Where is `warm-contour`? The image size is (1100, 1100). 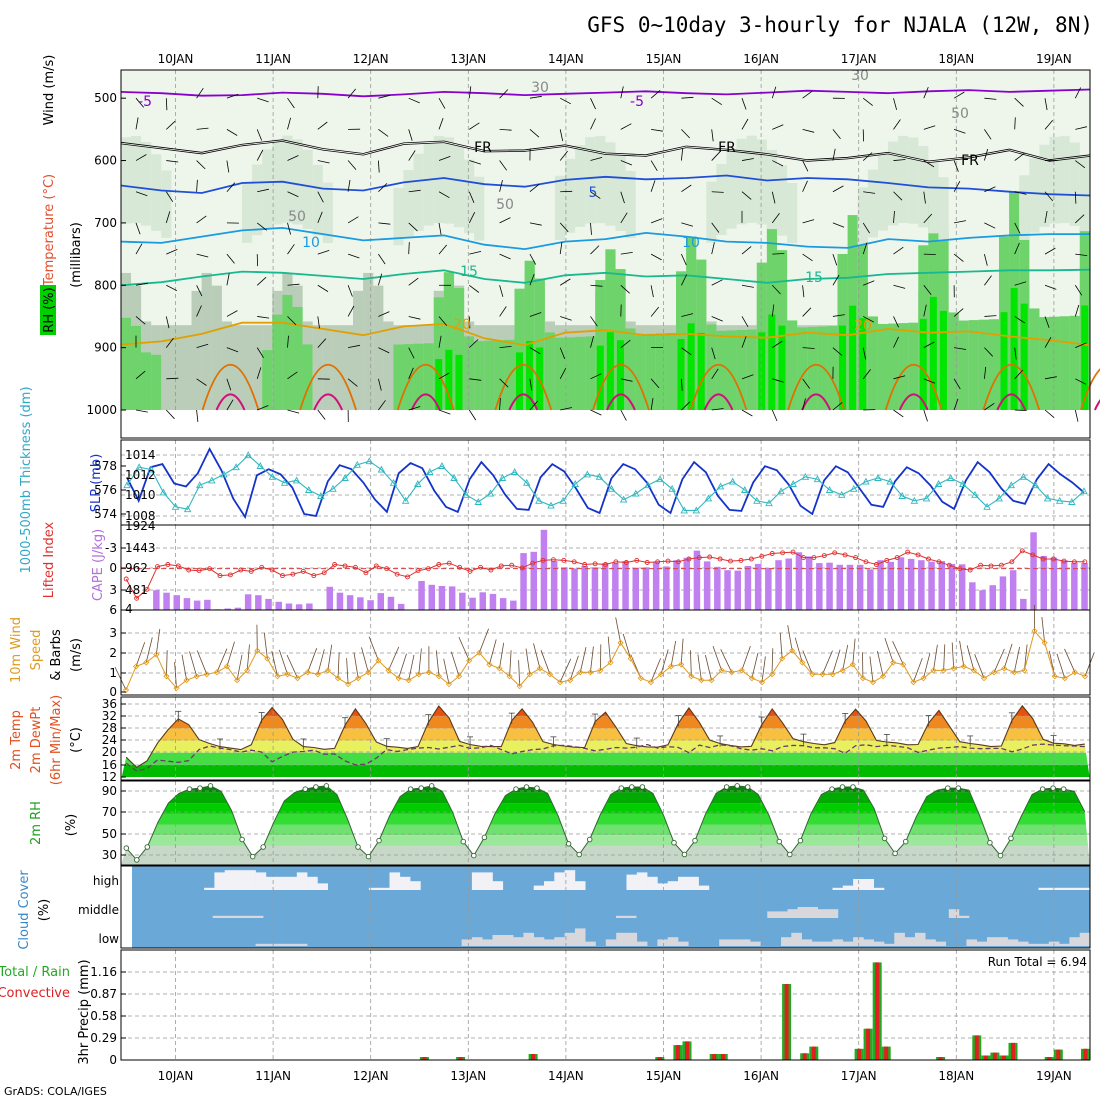
warm-contour is located at coordinates (328, 387).